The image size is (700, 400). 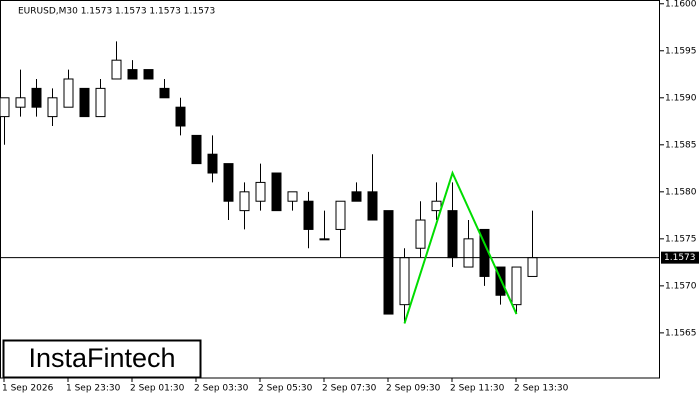 What do you see at coordinates (460, 247) in the screenshot?
I see `pattern-line` at bounding box center [460, 247].